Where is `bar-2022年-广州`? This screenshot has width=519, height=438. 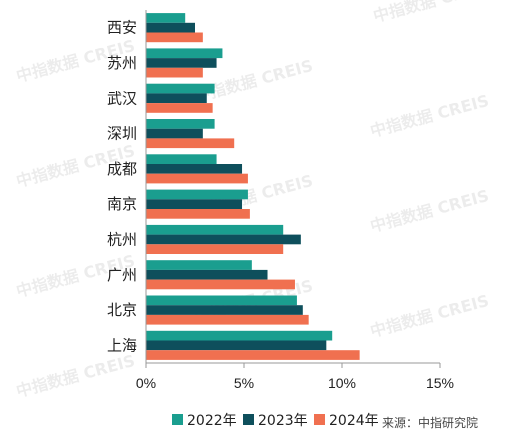
bar-2022年-广州 is located at coordinates (199, 265).